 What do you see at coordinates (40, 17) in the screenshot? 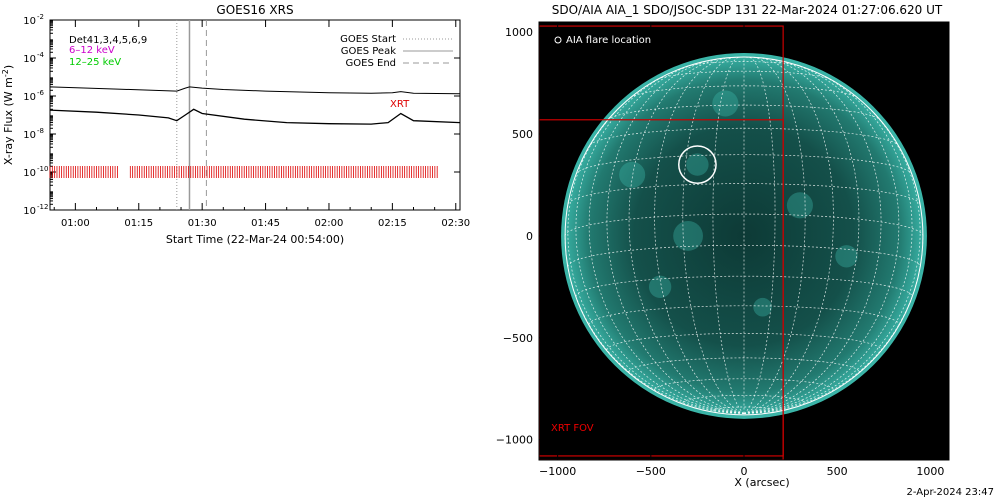
I see `y-tick-exponent: -2` at bounding box center [40, 17].